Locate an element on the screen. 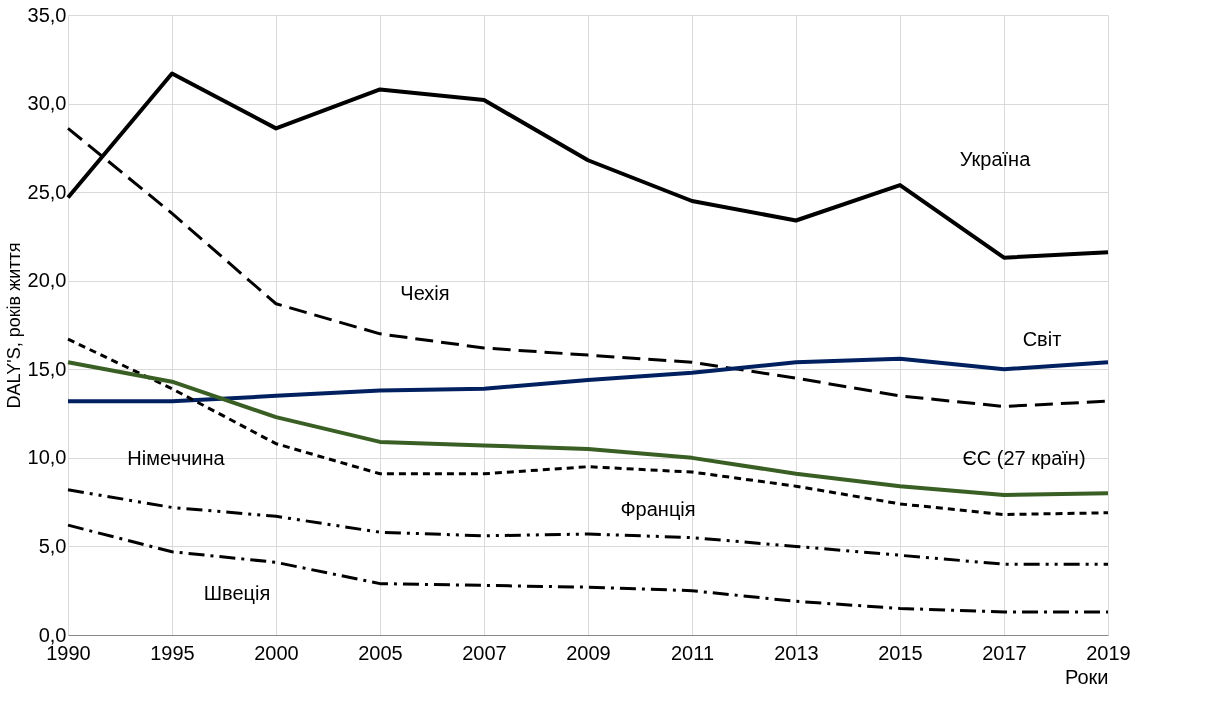 The width and height of the screenshot is (1228, 727). y-tick-label: 35,0 is located at coordinates (47, 14).